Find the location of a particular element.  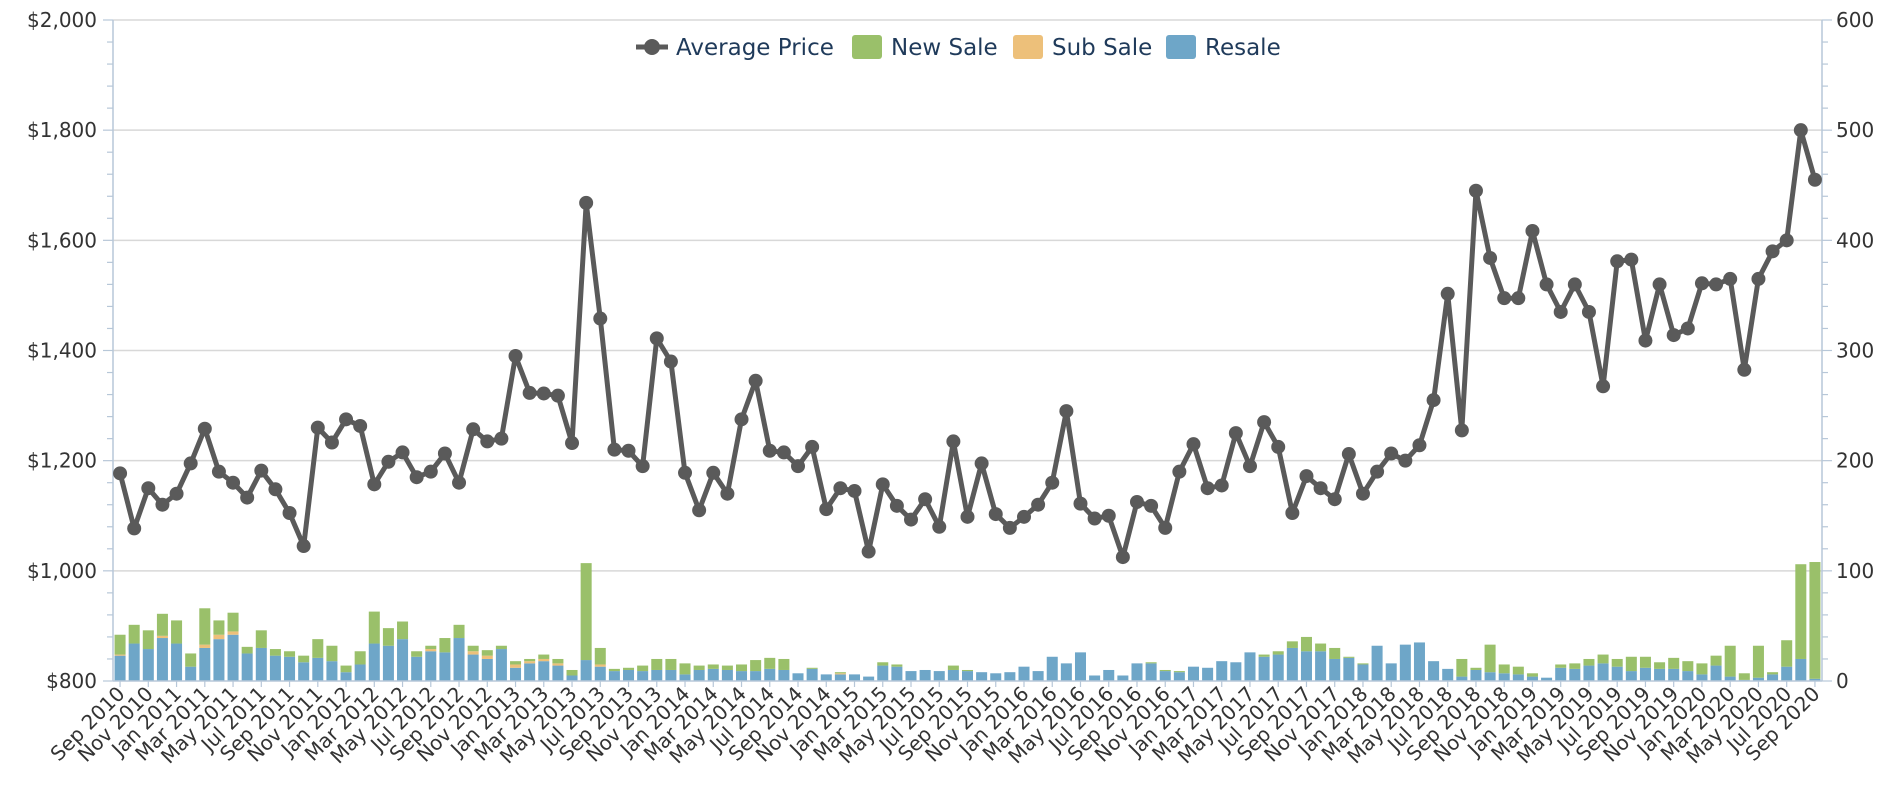

legend-color-swatch is located at coordinates (1181, 47).